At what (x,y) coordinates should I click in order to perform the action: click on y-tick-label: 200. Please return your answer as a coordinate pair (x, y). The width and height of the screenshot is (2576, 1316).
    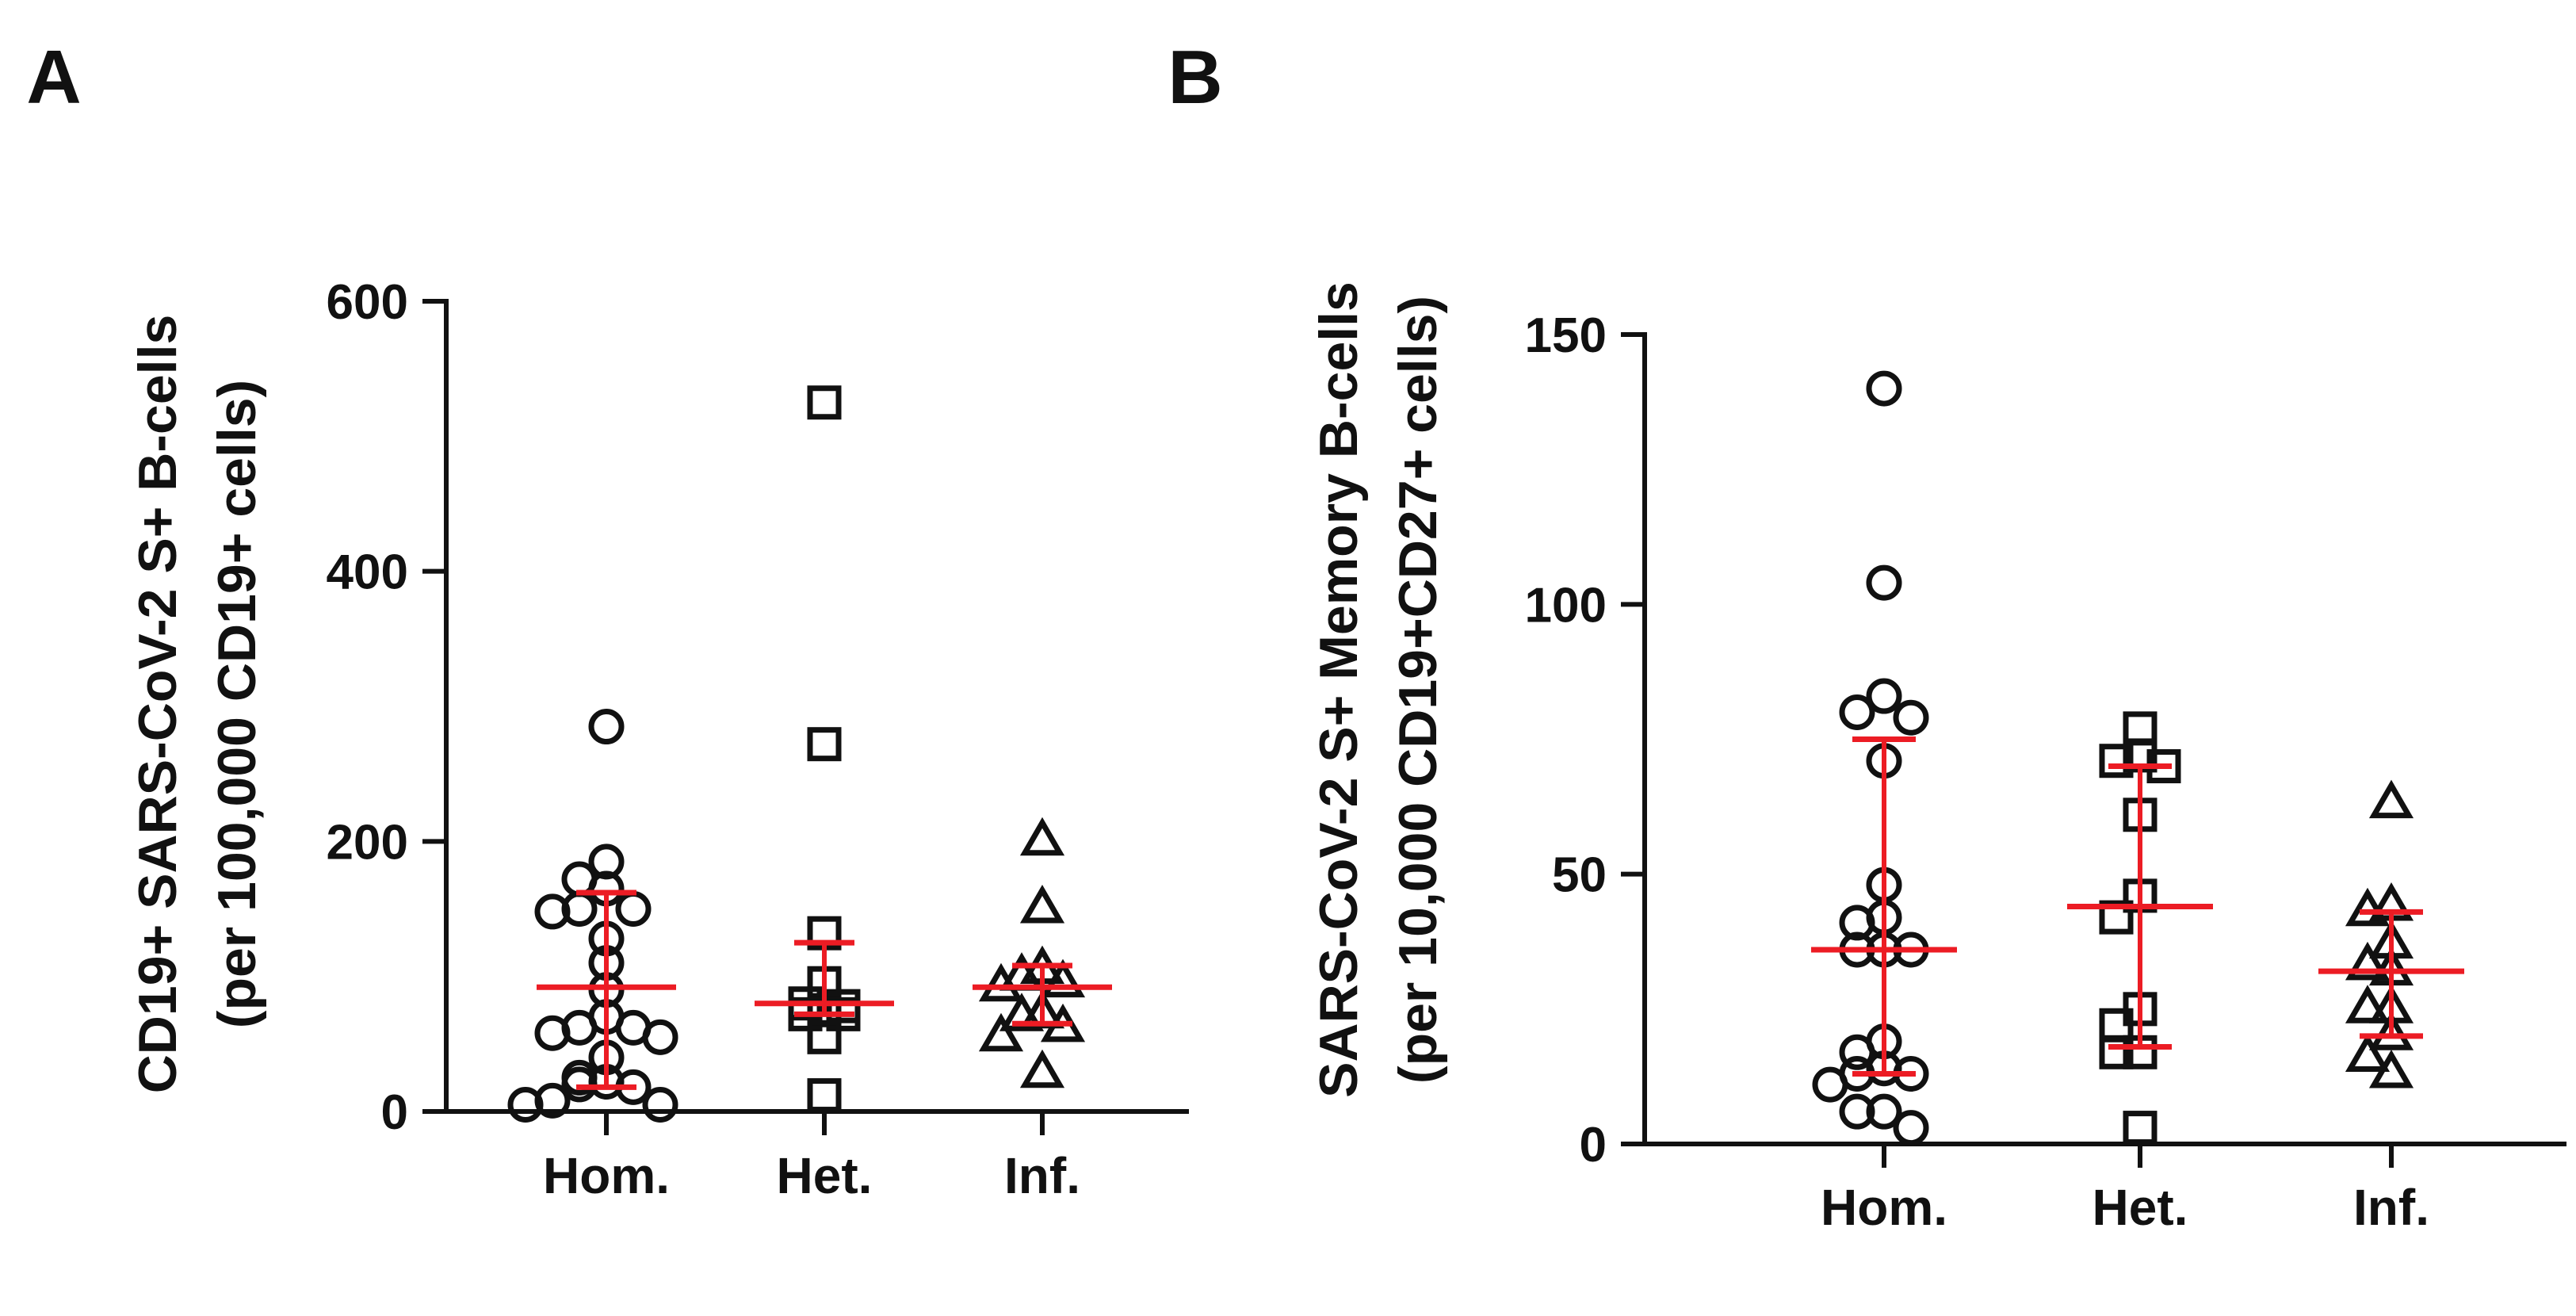
    Looking at the image, I should click on (367, 843).